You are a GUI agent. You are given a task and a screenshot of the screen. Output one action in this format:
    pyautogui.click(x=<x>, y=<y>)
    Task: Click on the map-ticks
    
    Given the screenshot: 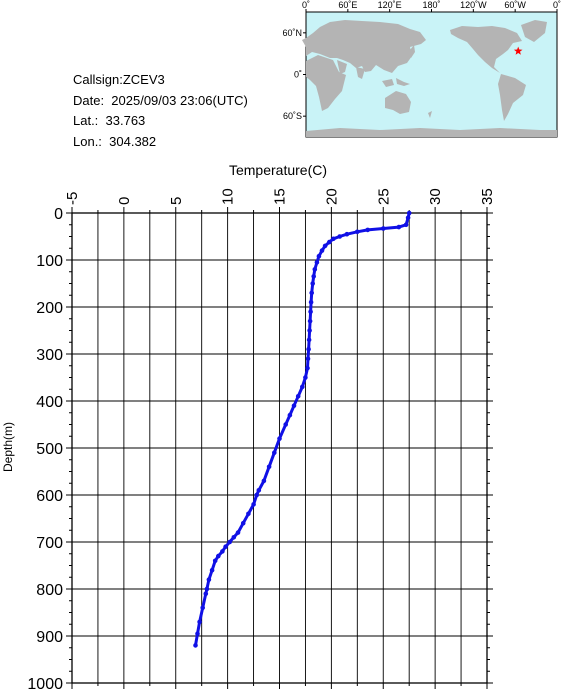 What is the action you would take?
    pyautogui.click(x=430, y=63)
    